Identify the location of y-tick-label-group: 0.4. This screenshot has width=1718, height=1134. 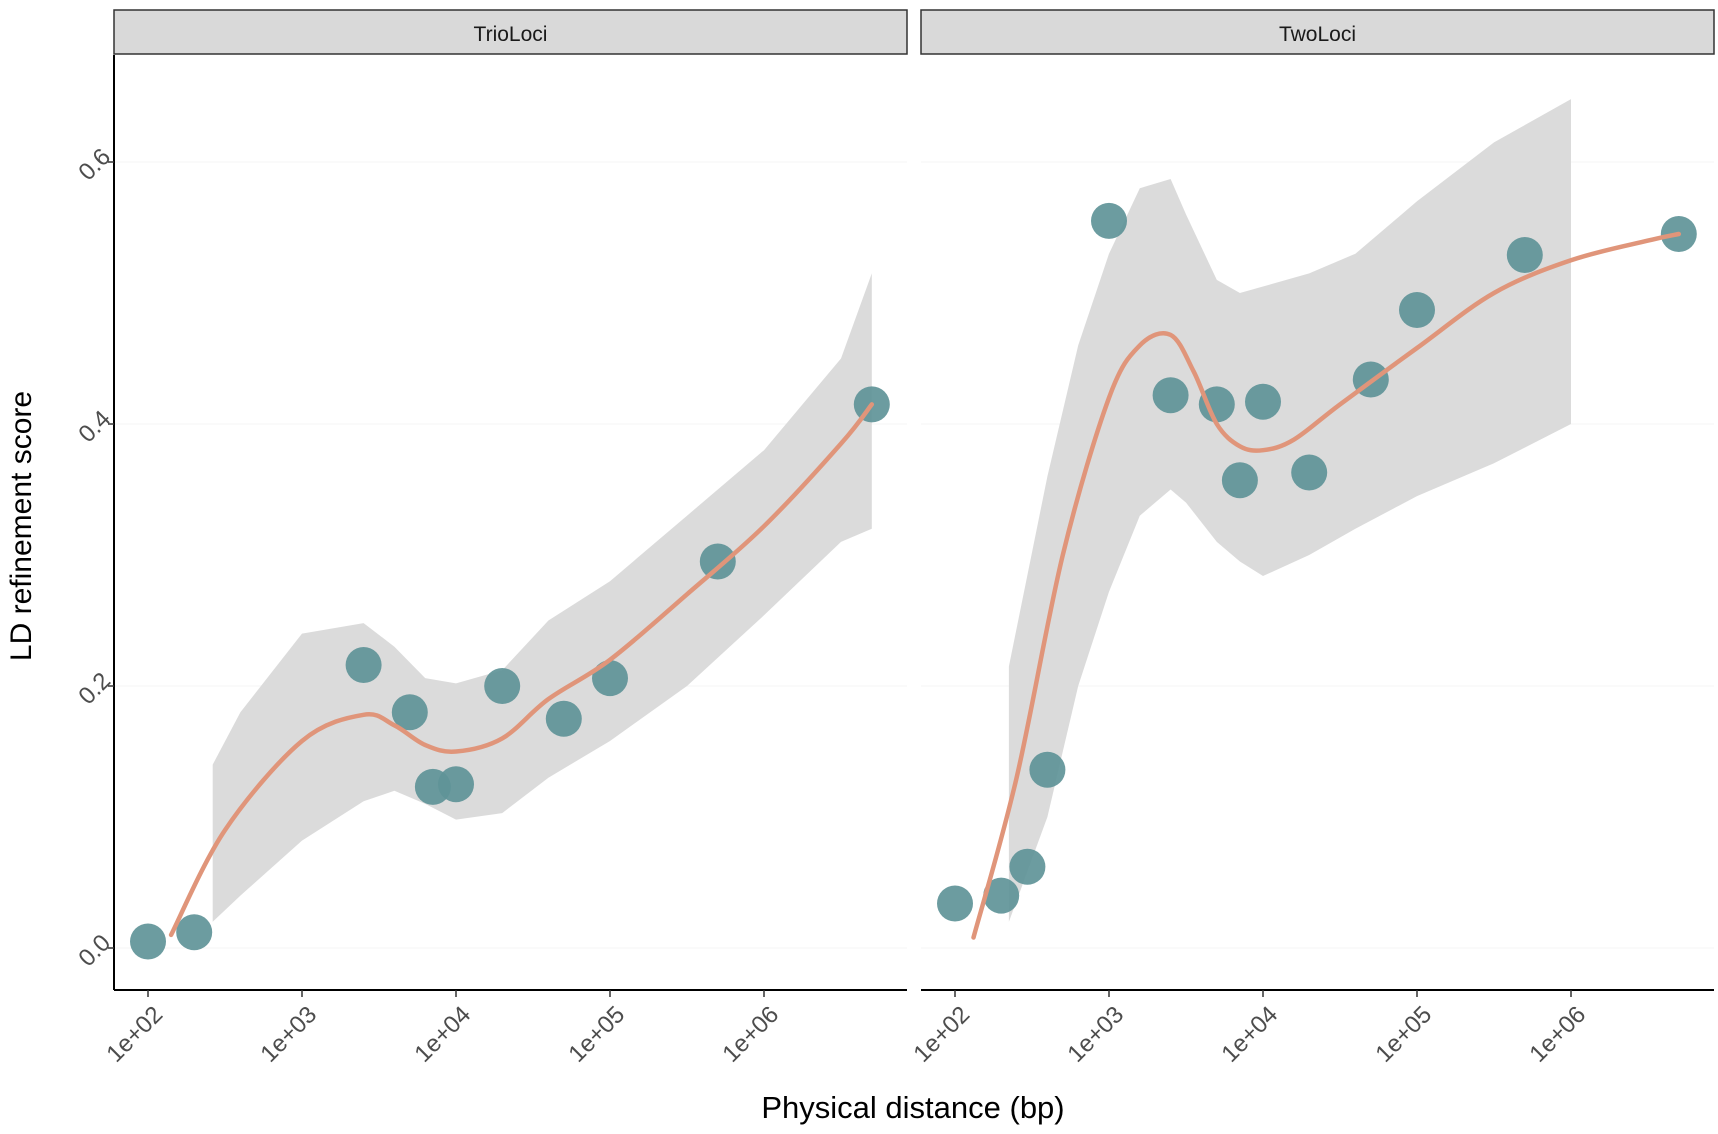
(94, 426).